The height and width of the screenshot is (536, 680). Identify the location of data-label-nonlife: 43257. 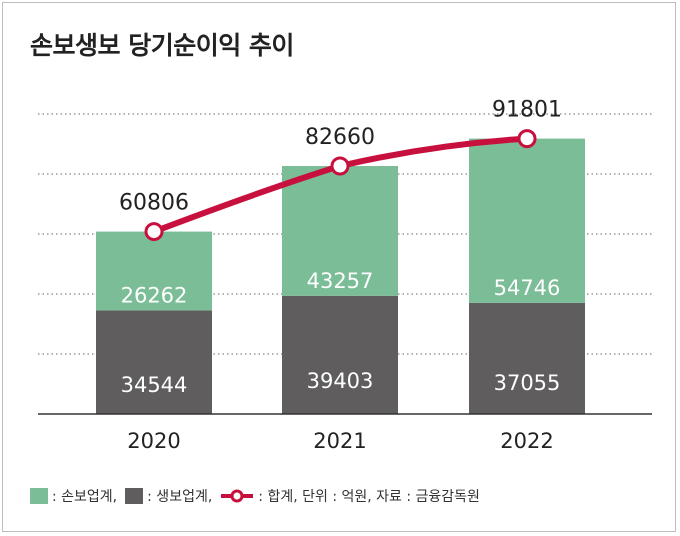
(340, 281).